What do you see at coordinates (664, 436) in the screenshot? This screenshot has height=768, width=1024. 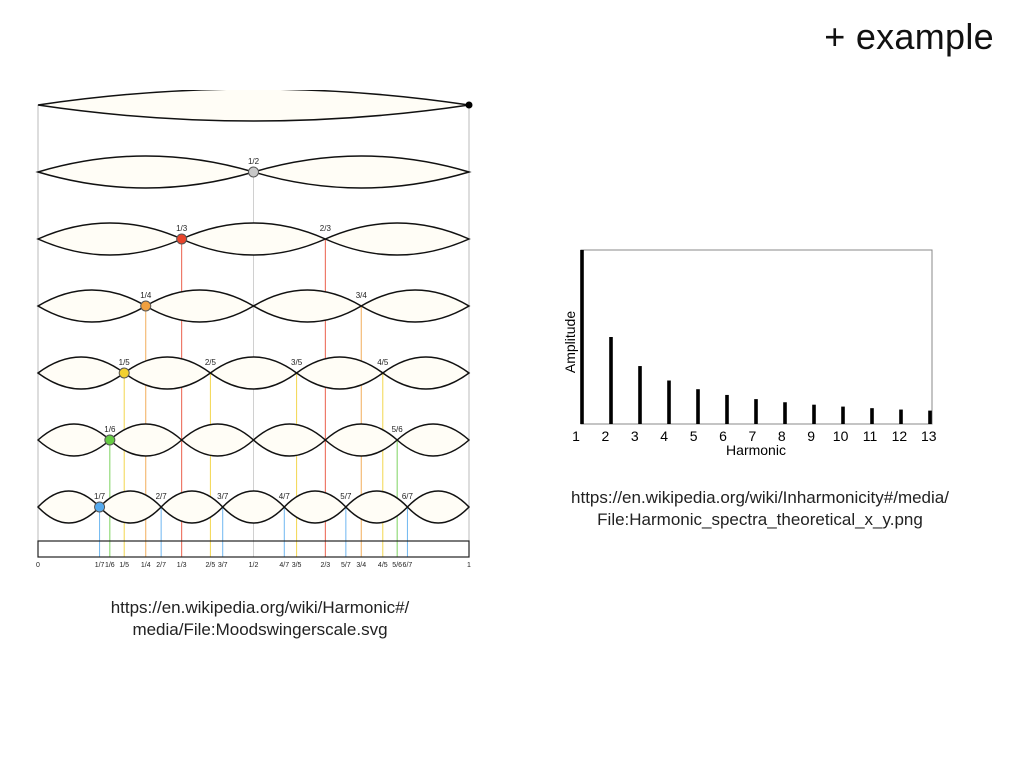 I see `x-tick-4: 4` at bounding box center [664, 436].